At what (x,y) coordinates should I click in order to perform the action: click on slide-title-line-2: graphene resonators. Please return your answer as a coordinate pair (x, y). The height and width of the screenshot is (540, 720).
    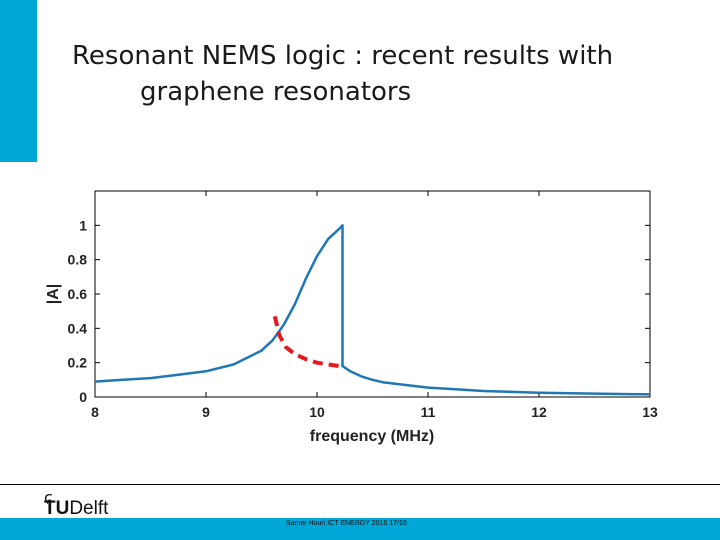
    Looking at the image, I should click on (276, 92).